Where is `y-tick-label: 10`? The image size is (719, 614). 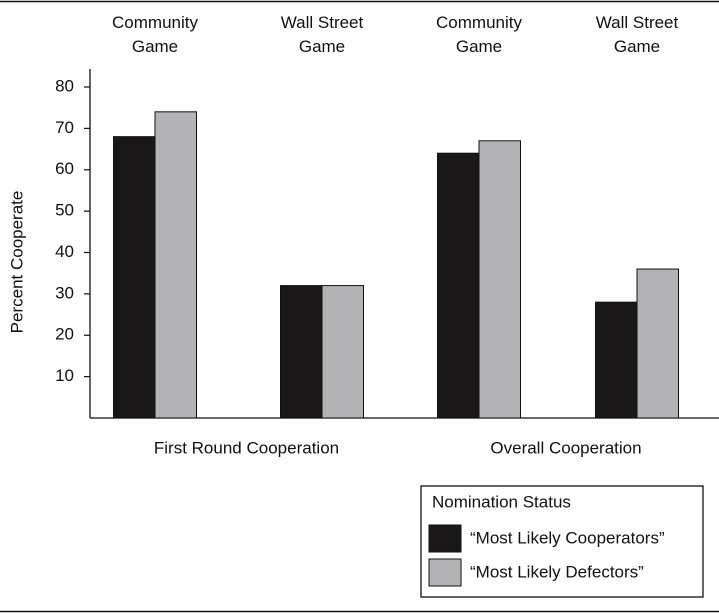
y-tick-label: 10 is located at coordinates (64, 375).